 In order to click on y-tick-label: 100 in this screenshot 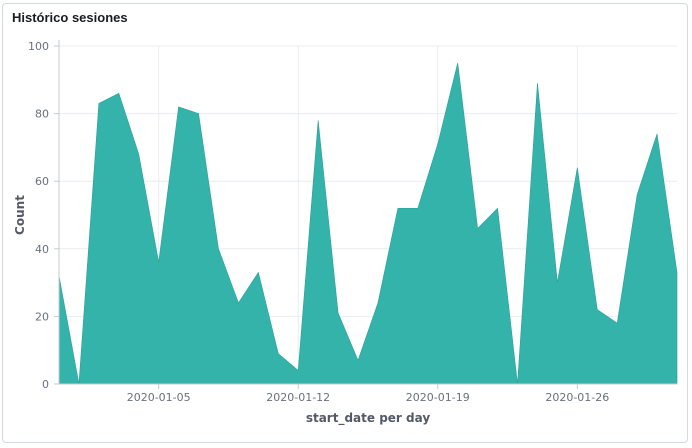, I will do `click(38, 46)`.